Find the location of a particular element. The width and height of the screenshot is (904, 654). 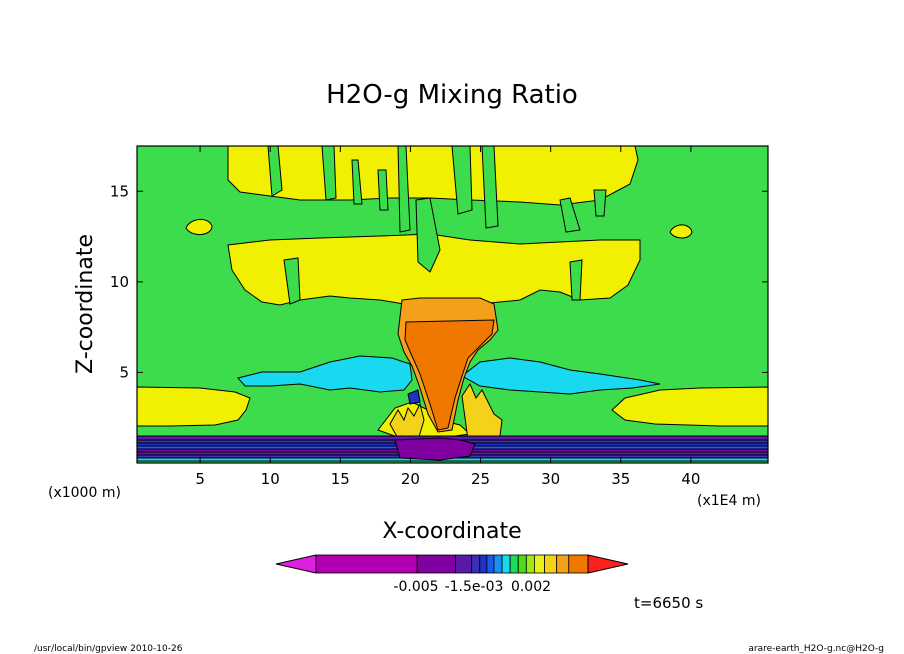

cyan-layer is located at coordinates (449, 375).